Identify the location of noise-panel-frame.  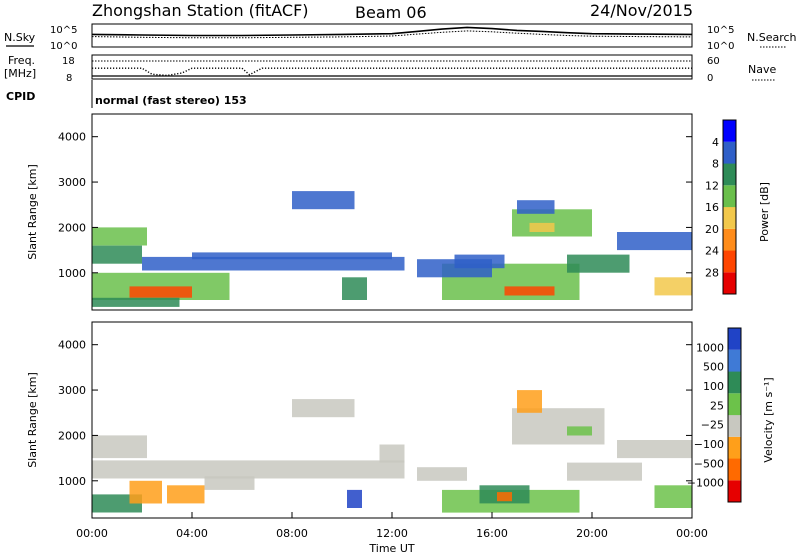
(392, 35).